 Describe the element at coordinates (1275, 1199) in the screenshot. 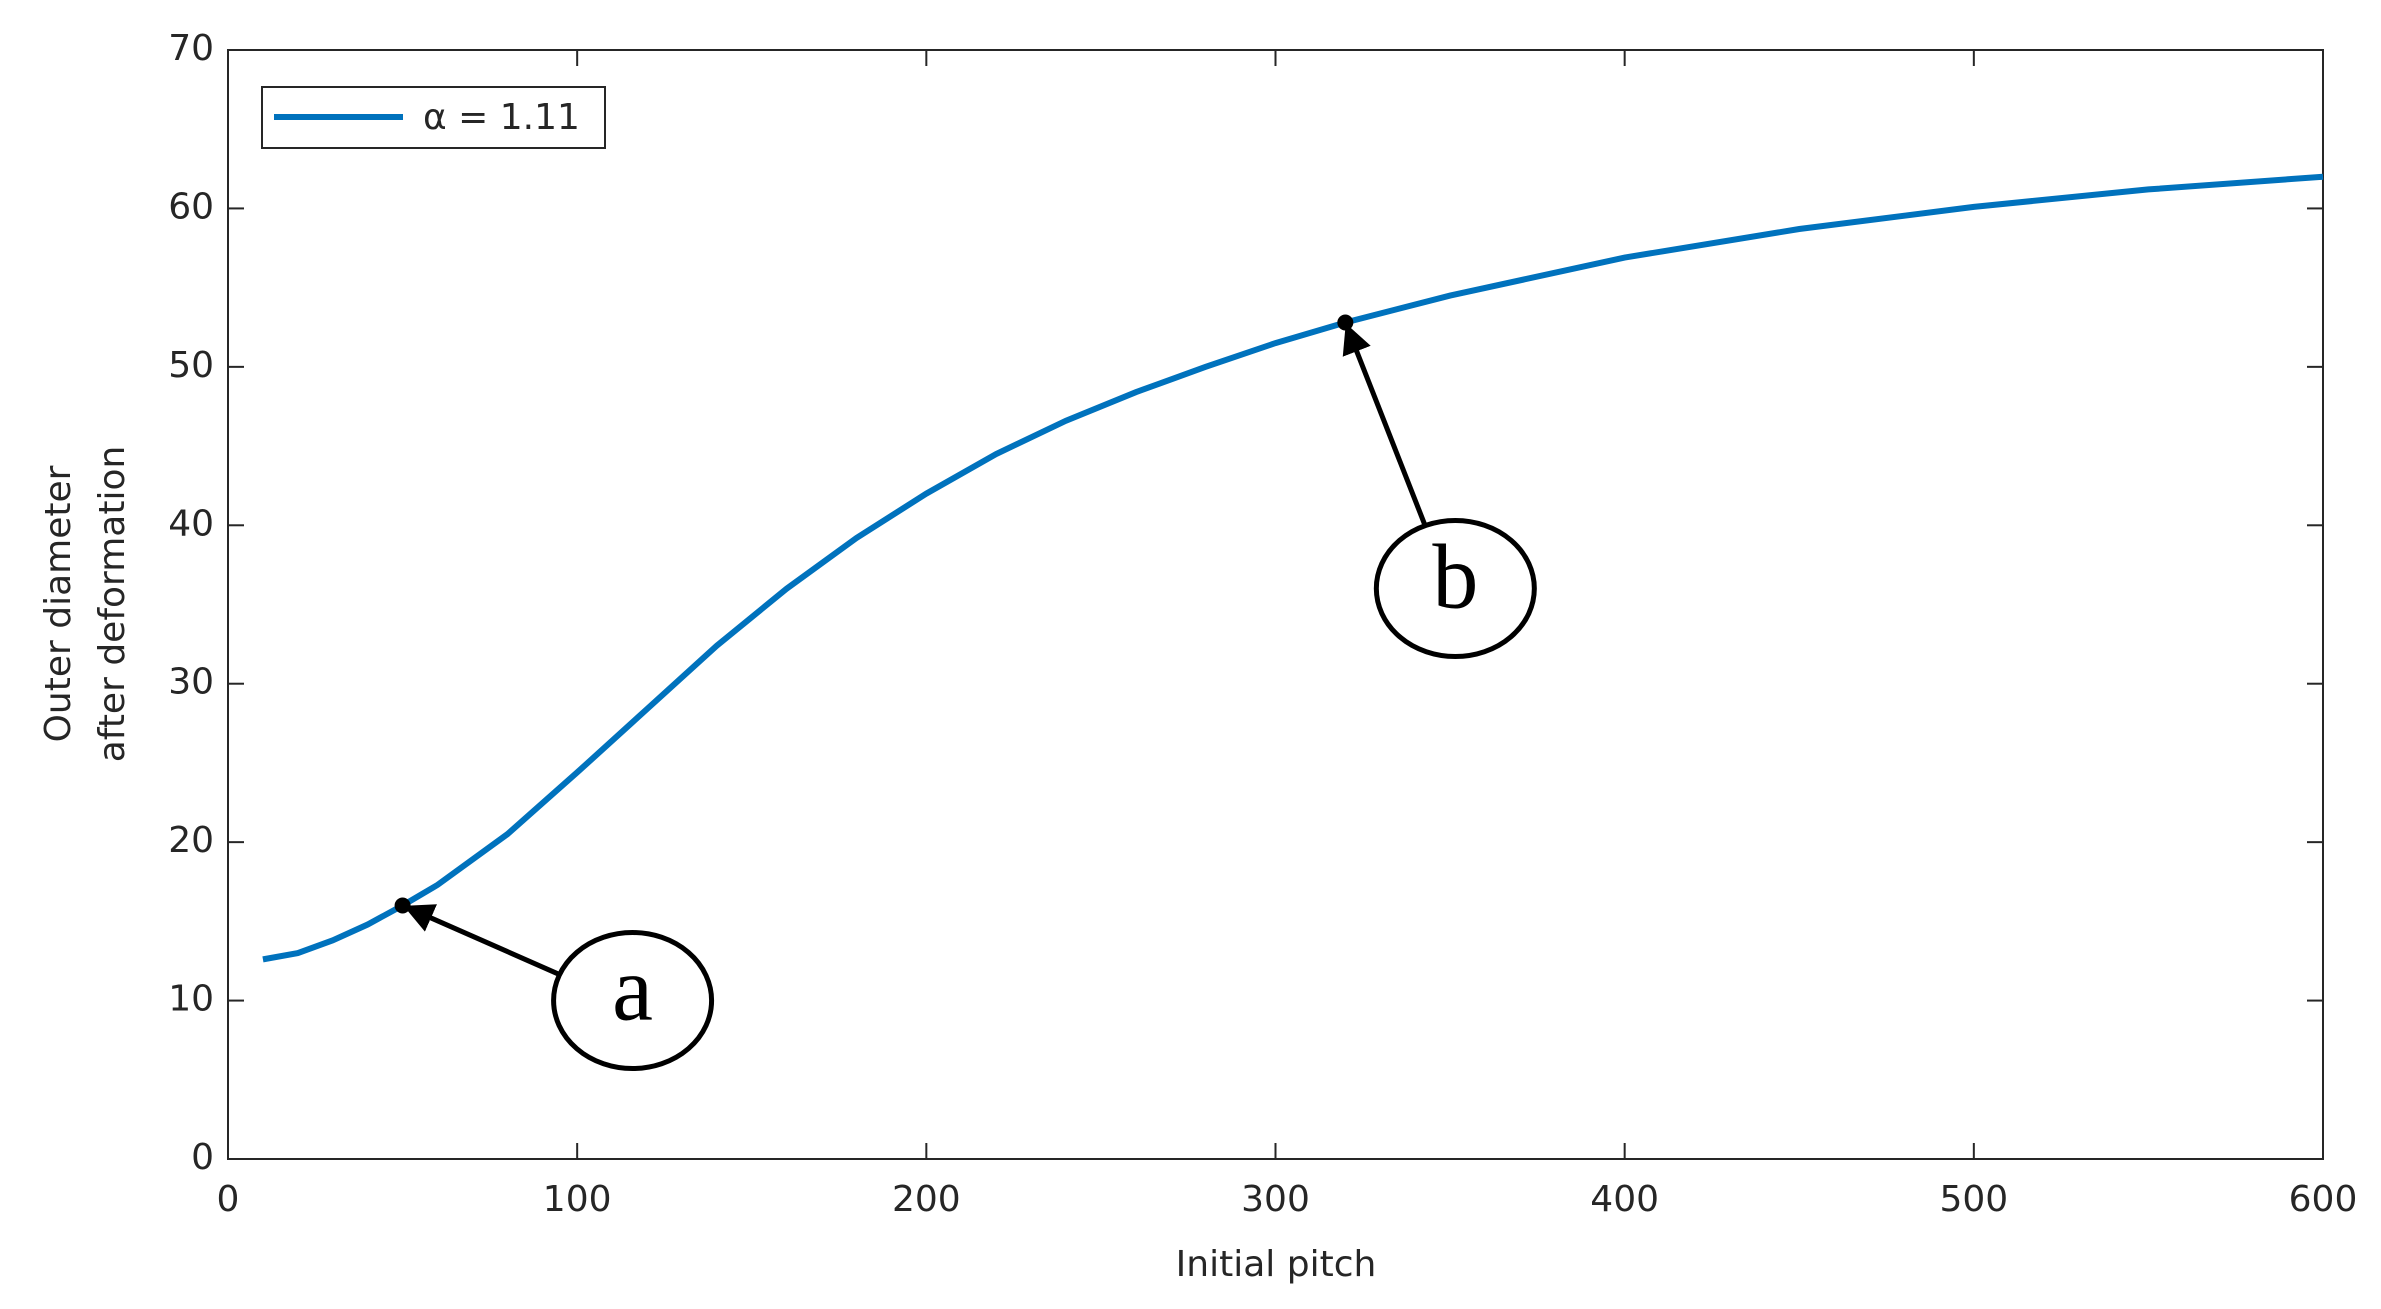

I see `x-tick-label: 300` at that location.